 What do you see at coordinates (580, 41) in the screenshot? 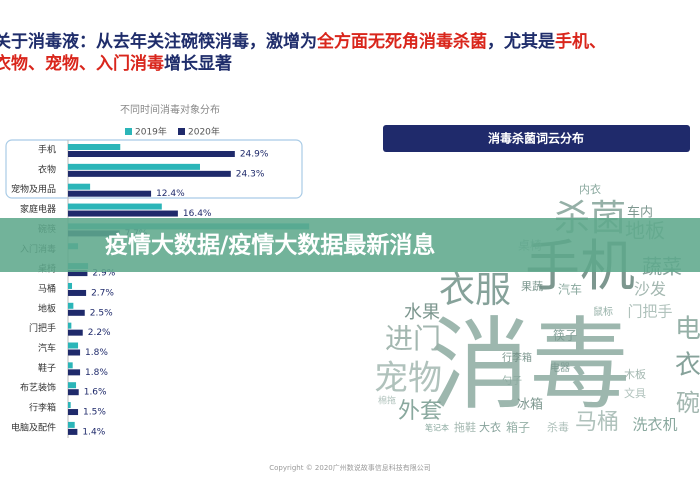
I see `header-segment: 手机、` at bounding box center [580, 41].